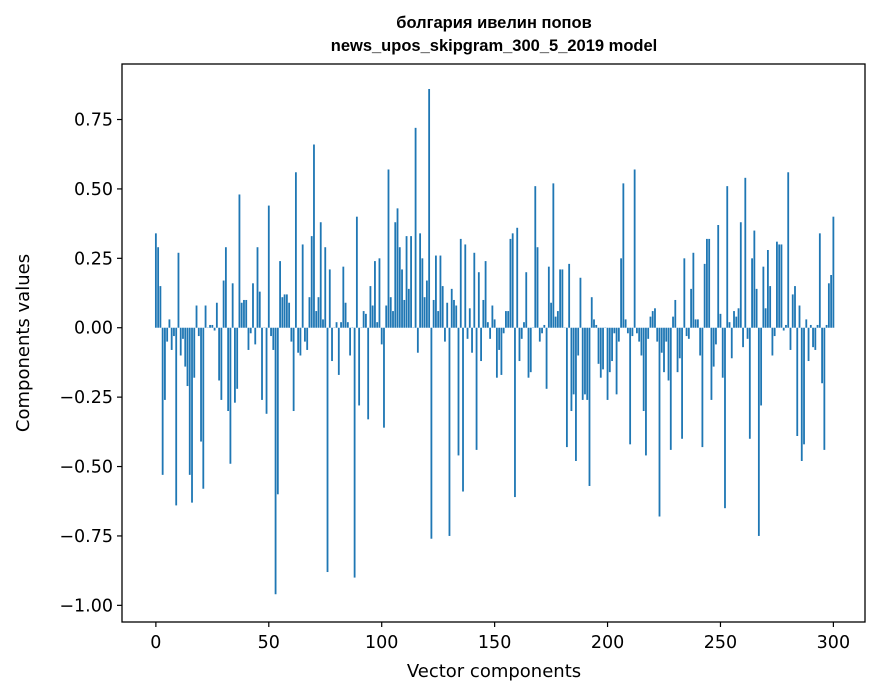 This screenshot has height=696, width=880. I want to click on y-tick-label: −0.50, so click(86, 468).